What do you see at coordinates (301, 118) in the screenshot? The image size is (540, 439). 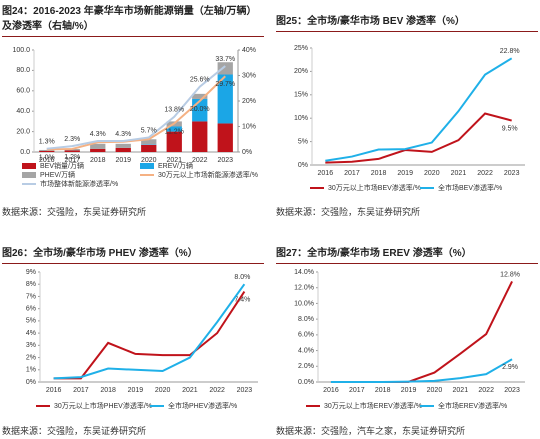 I see `y-tick-label: 10%` at bounding box center [301, 118].